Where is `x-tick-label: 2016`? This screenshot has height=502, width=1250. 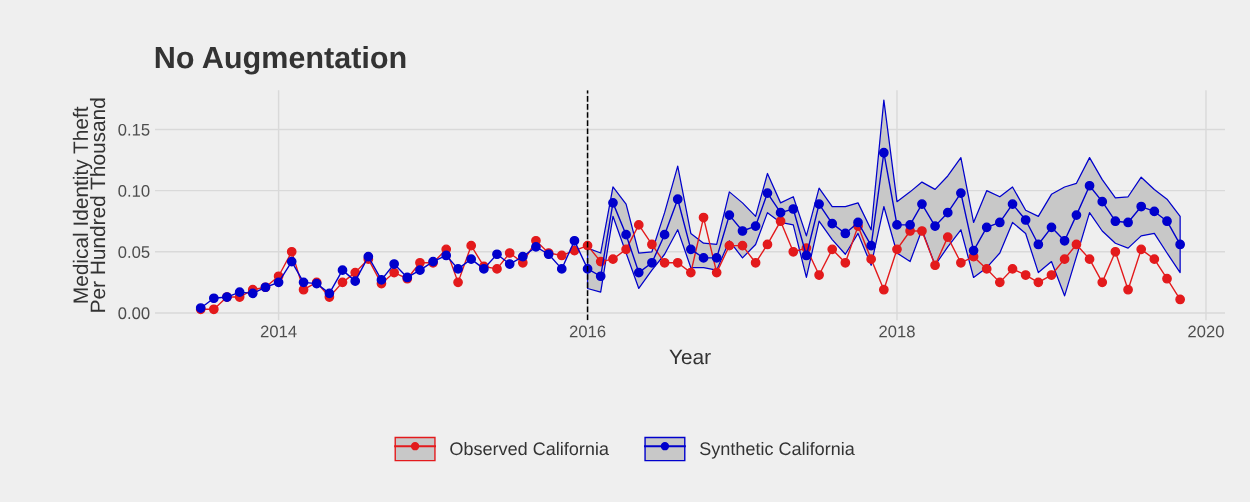
x-tick-label: 2016 is located at coordinates (587, 331).